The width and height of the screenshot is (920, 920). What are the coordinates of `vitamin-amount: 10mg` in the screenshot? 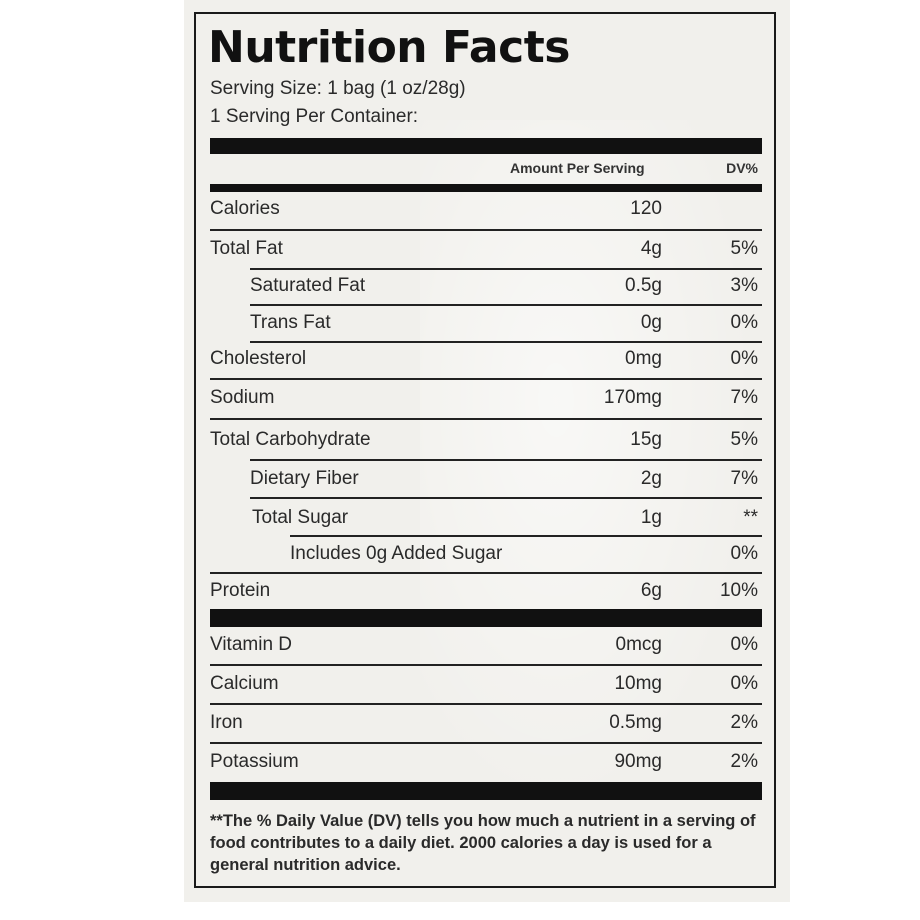 It's located at (638, 683).